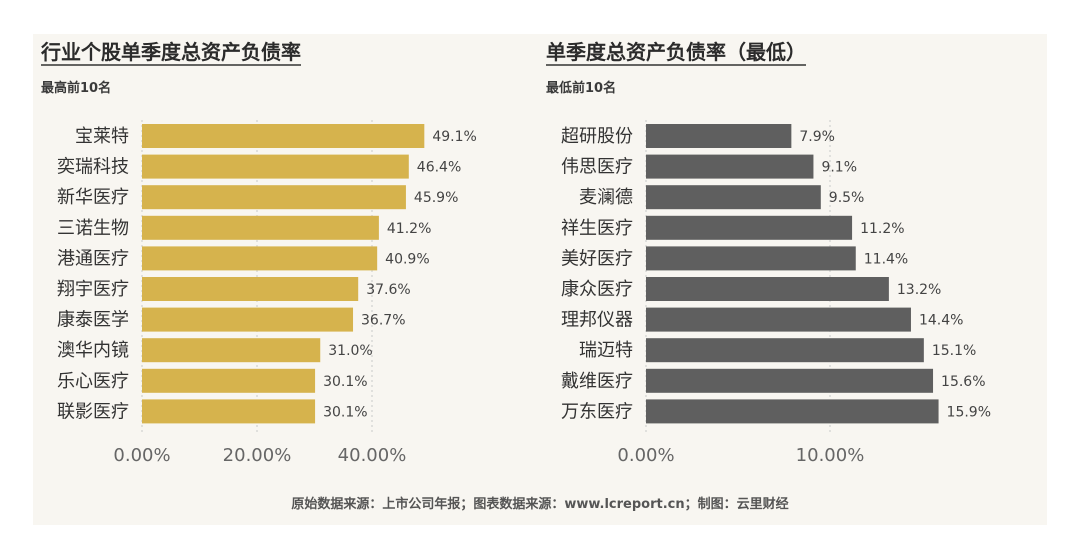  I want to click on chart-right-category-label: 瑞迈特, so click(606, 350).